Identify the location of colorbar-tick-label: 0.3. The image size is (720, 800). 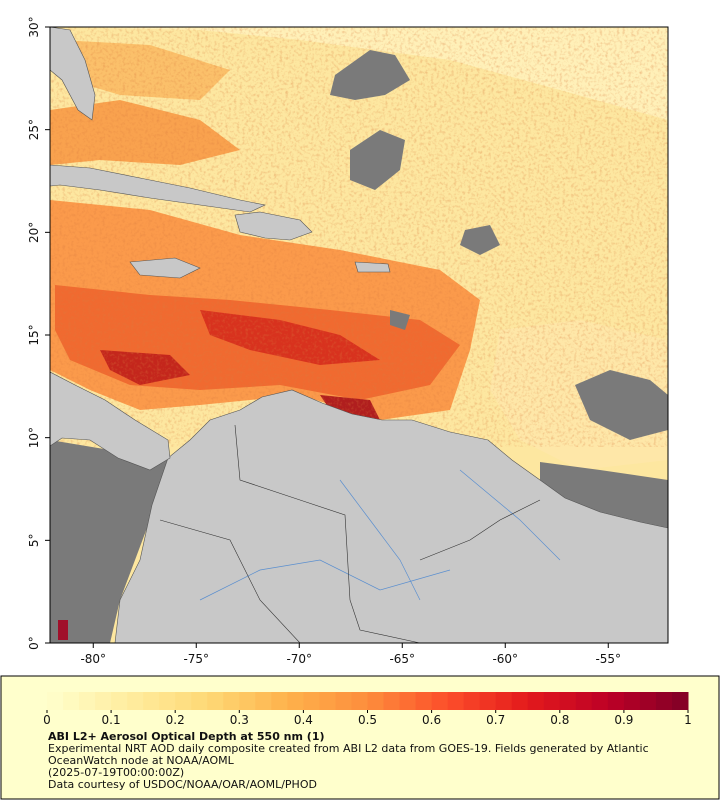
(239, 720).